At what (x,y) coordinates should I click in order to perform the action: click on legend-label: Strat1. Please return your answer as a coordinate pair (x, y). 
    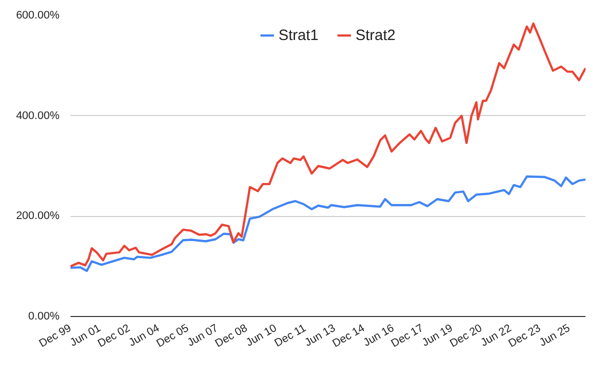
    Looking at the image, I should click on (298, 35).